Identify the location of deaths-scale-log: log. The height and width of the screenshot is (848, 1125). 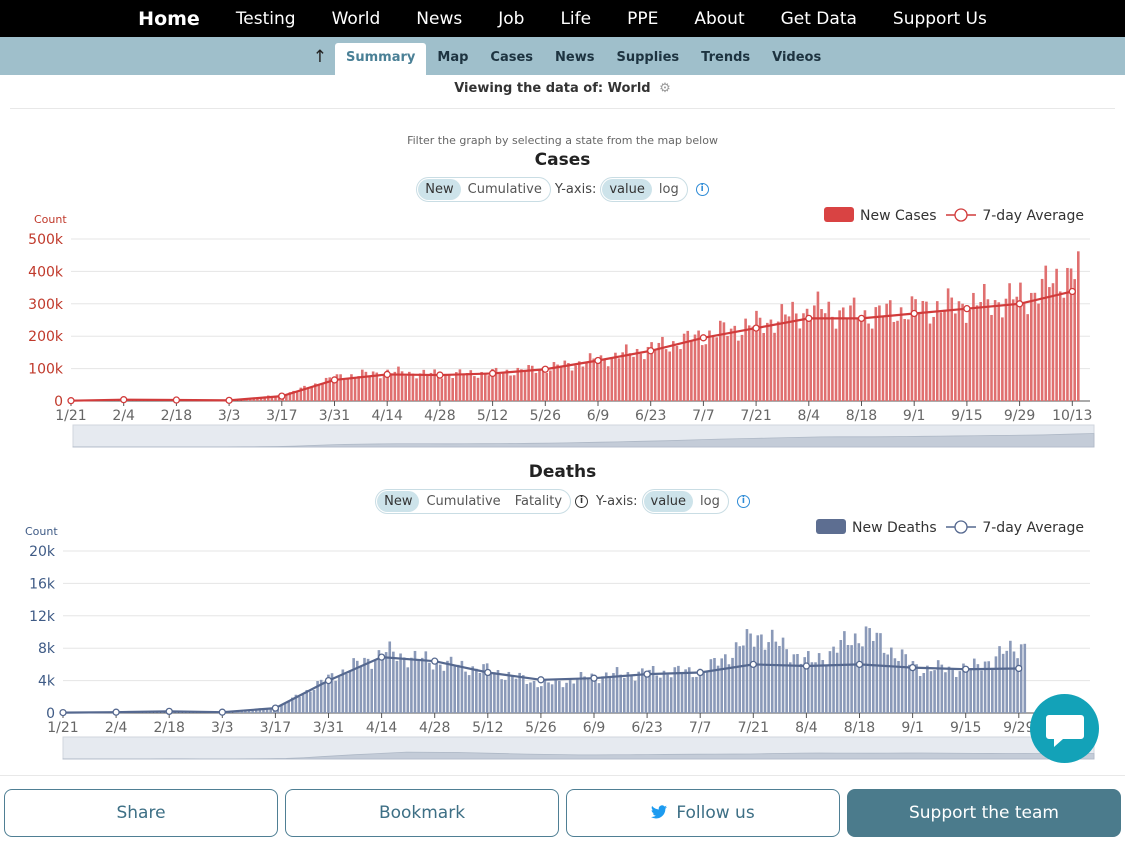
(710, 501).